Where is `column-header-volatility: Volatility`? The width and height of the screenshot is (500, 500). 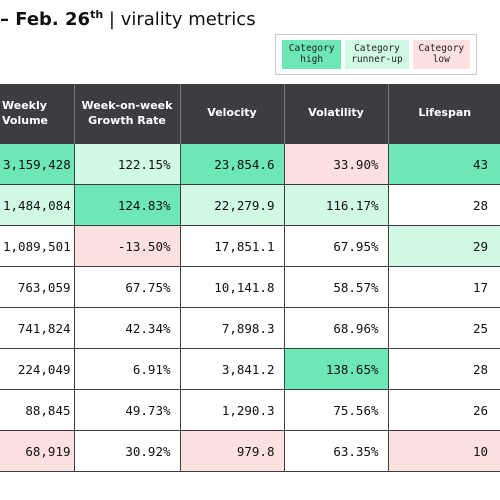
column-header-volatility: Volatility is located at coordinates (335, 114).